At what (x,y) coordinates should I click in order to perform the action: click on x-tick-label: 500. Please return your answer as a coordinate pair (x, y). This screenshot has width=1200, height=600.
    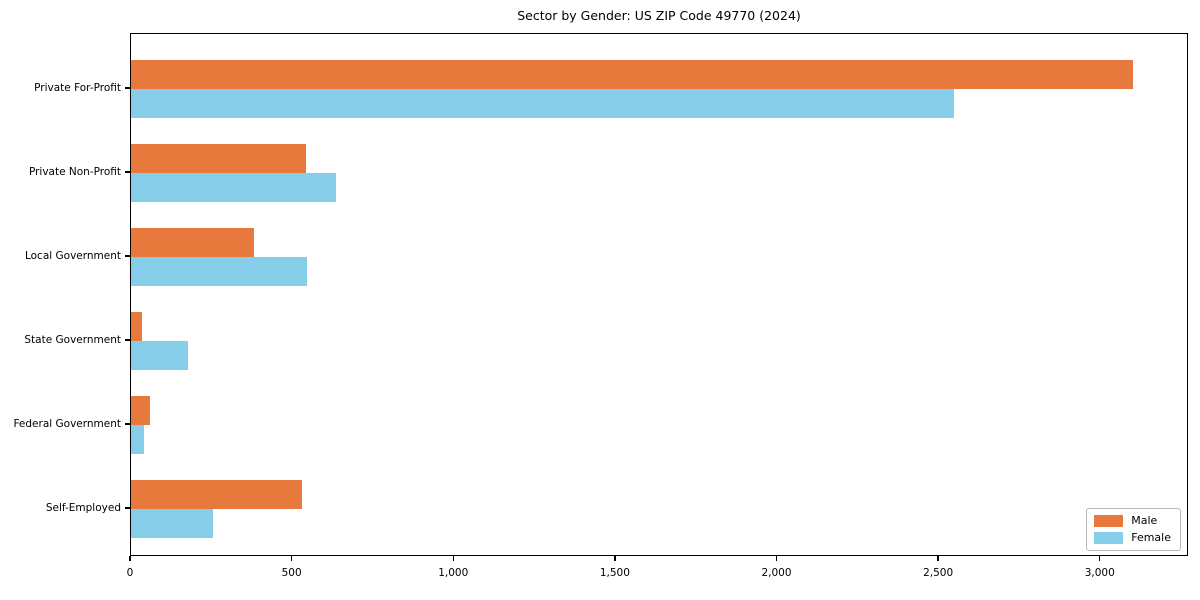
    Looking at the image, I should click on (291, 573).